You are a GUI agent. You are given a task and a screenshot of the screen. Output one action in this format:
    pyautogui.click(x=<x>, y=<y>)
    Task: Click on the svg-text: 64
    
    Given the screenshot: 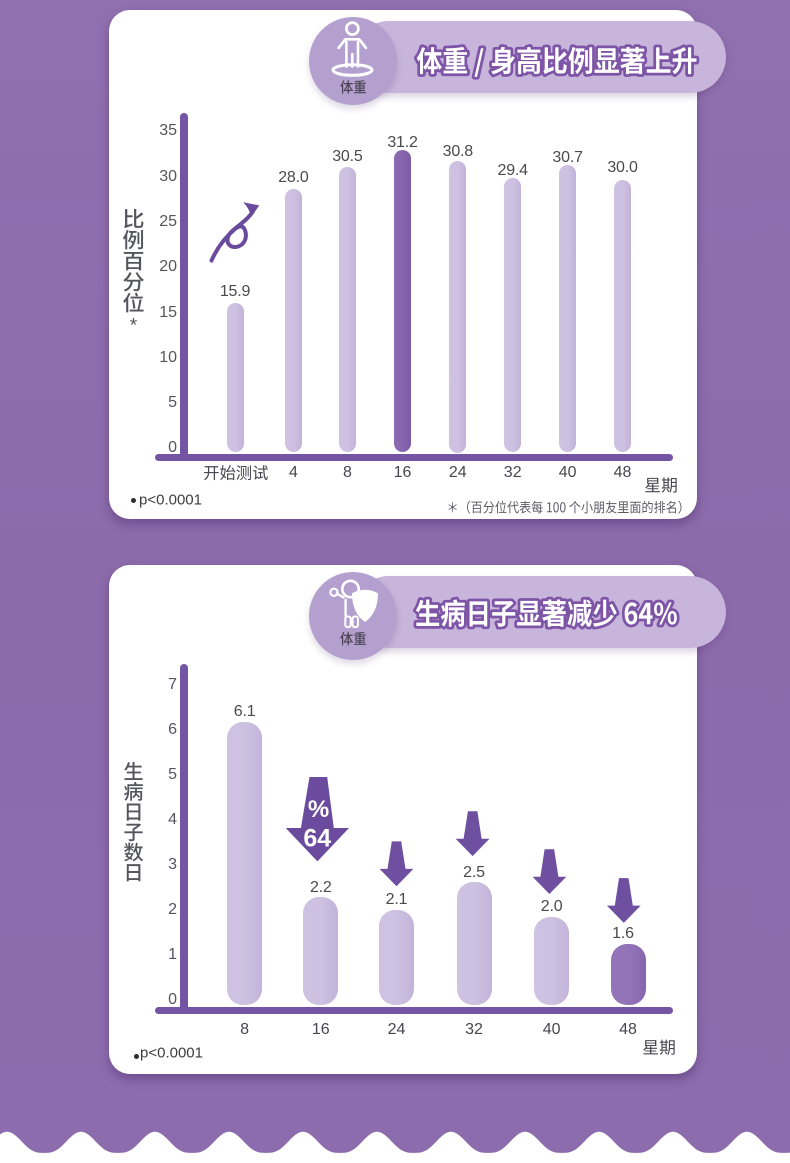 What is the action you would take?
    pyautogui.click(x=317, y=838)
    